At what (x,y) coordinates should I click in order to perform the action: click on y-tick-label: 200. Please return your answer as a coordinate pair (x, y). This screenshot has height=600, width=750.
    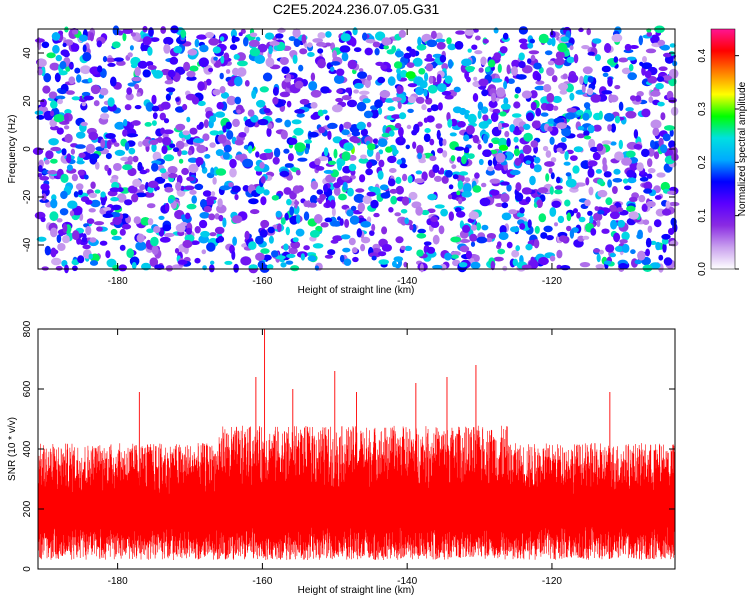
    Looking at the image, I should click on (27, 508).